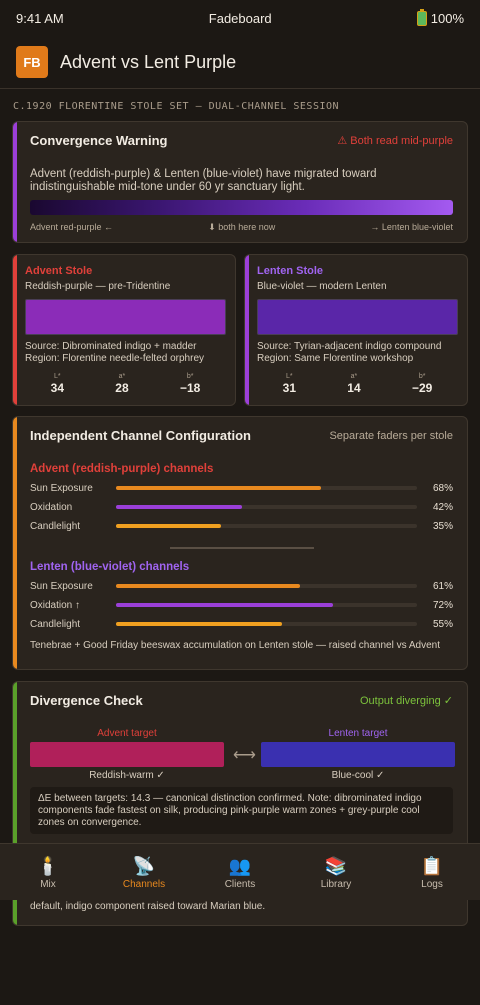  I want to click on lenten-stole-title: Lenten Stole, so click(290, 271).